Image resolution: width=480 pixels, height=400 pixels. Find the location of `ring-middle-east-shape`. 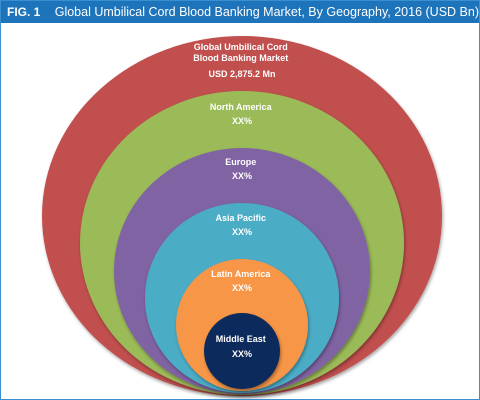

ring-middle-east-shape is located at coordinates (242, 351).